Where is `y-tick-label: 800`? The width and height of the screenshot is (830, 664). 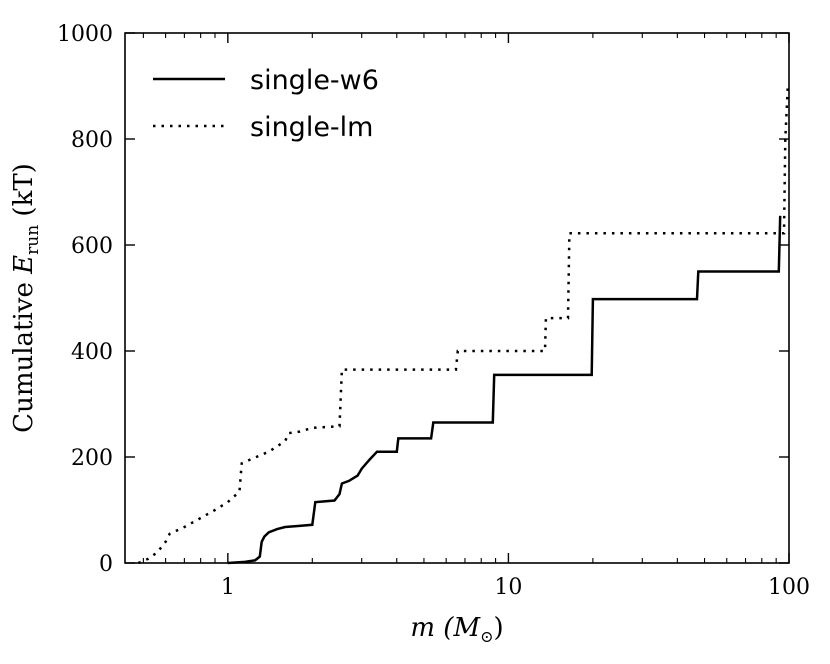 y-tick-label: 800 is located at coordinates (92, 140).